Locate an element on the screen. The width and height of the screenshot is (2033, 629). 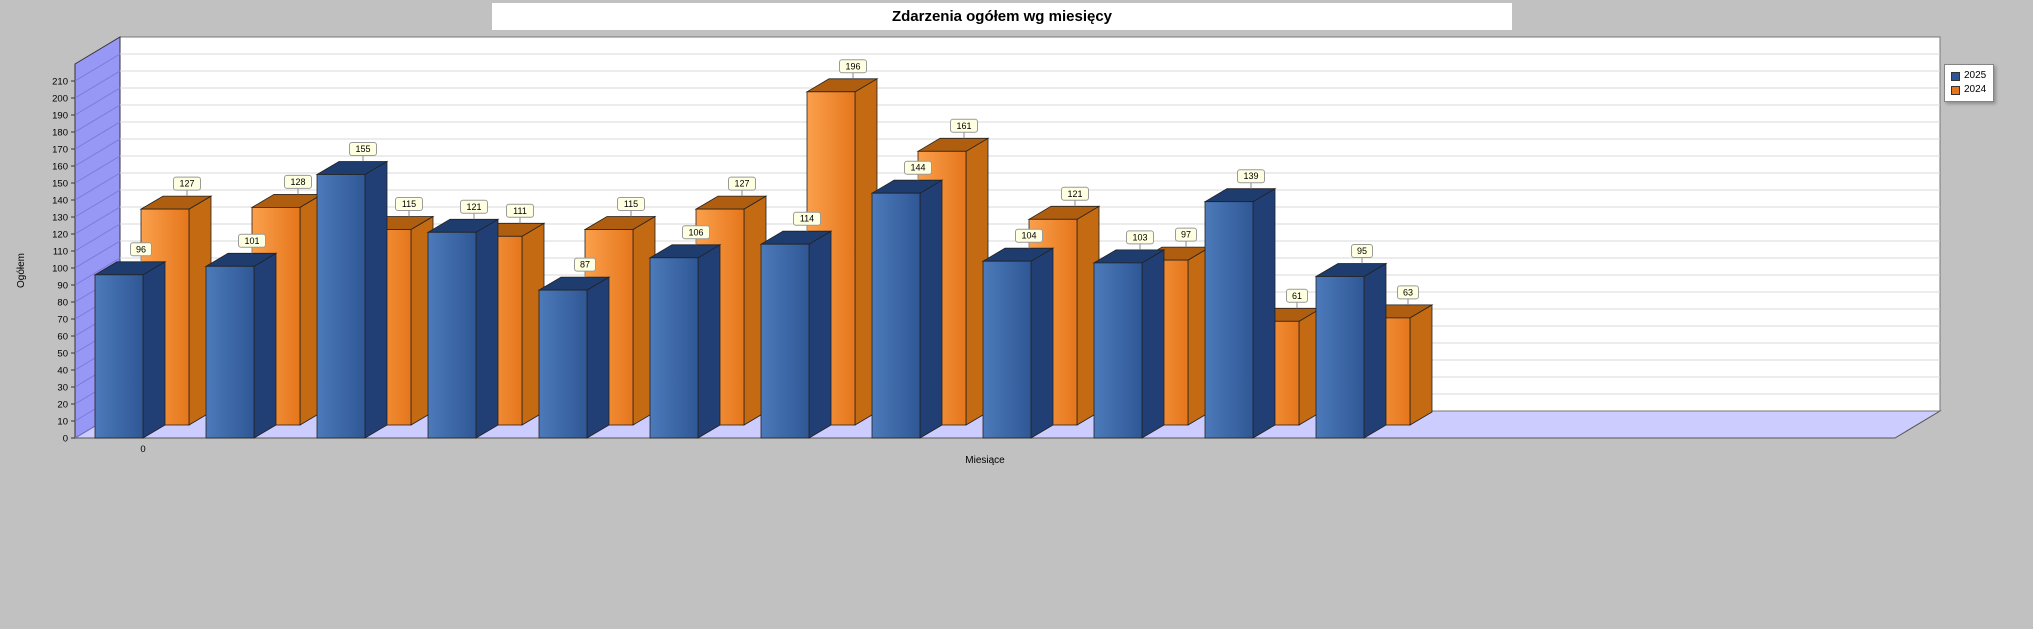
svg-text: 139 is located at coordinates (1250, 176).